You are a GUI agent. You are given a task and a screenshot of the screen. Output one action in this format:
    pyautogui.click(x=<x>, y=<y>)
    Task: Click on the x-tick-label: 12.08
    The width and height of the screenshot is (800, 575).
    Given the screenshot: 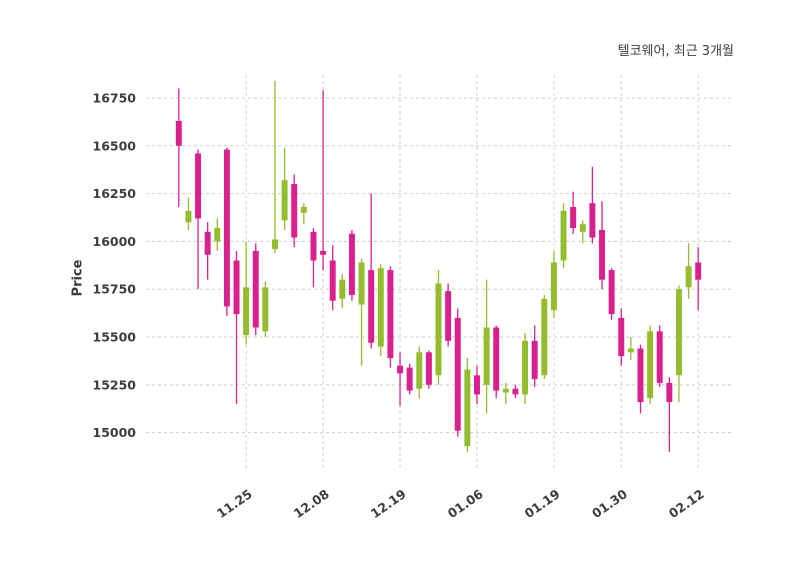 What is the action you would take?
    pyautogui.click(x=311, y=503)
    